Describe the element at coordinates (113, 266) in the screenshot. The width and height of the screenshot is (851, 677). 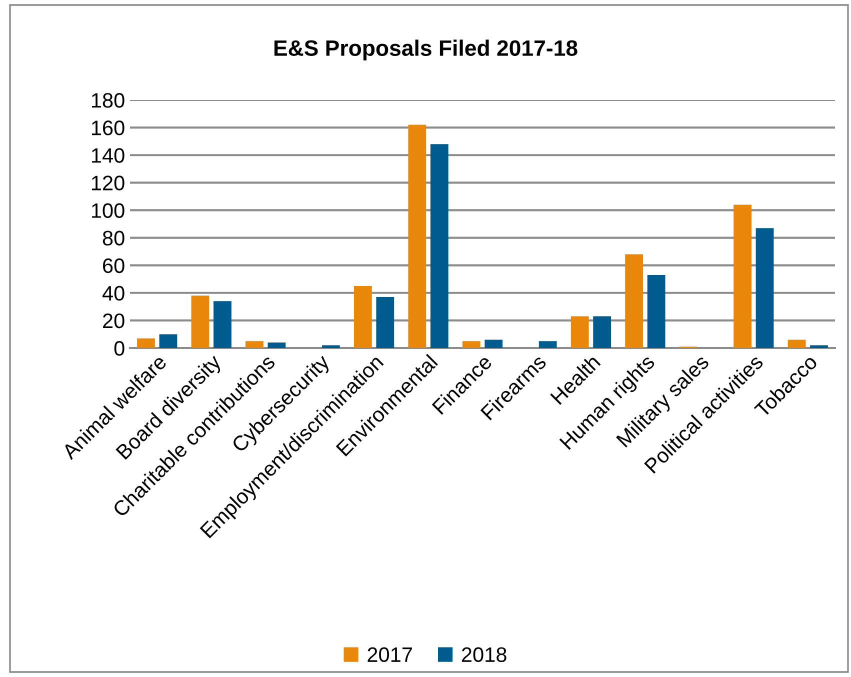
I see `y-tick-label: 60` at that location.